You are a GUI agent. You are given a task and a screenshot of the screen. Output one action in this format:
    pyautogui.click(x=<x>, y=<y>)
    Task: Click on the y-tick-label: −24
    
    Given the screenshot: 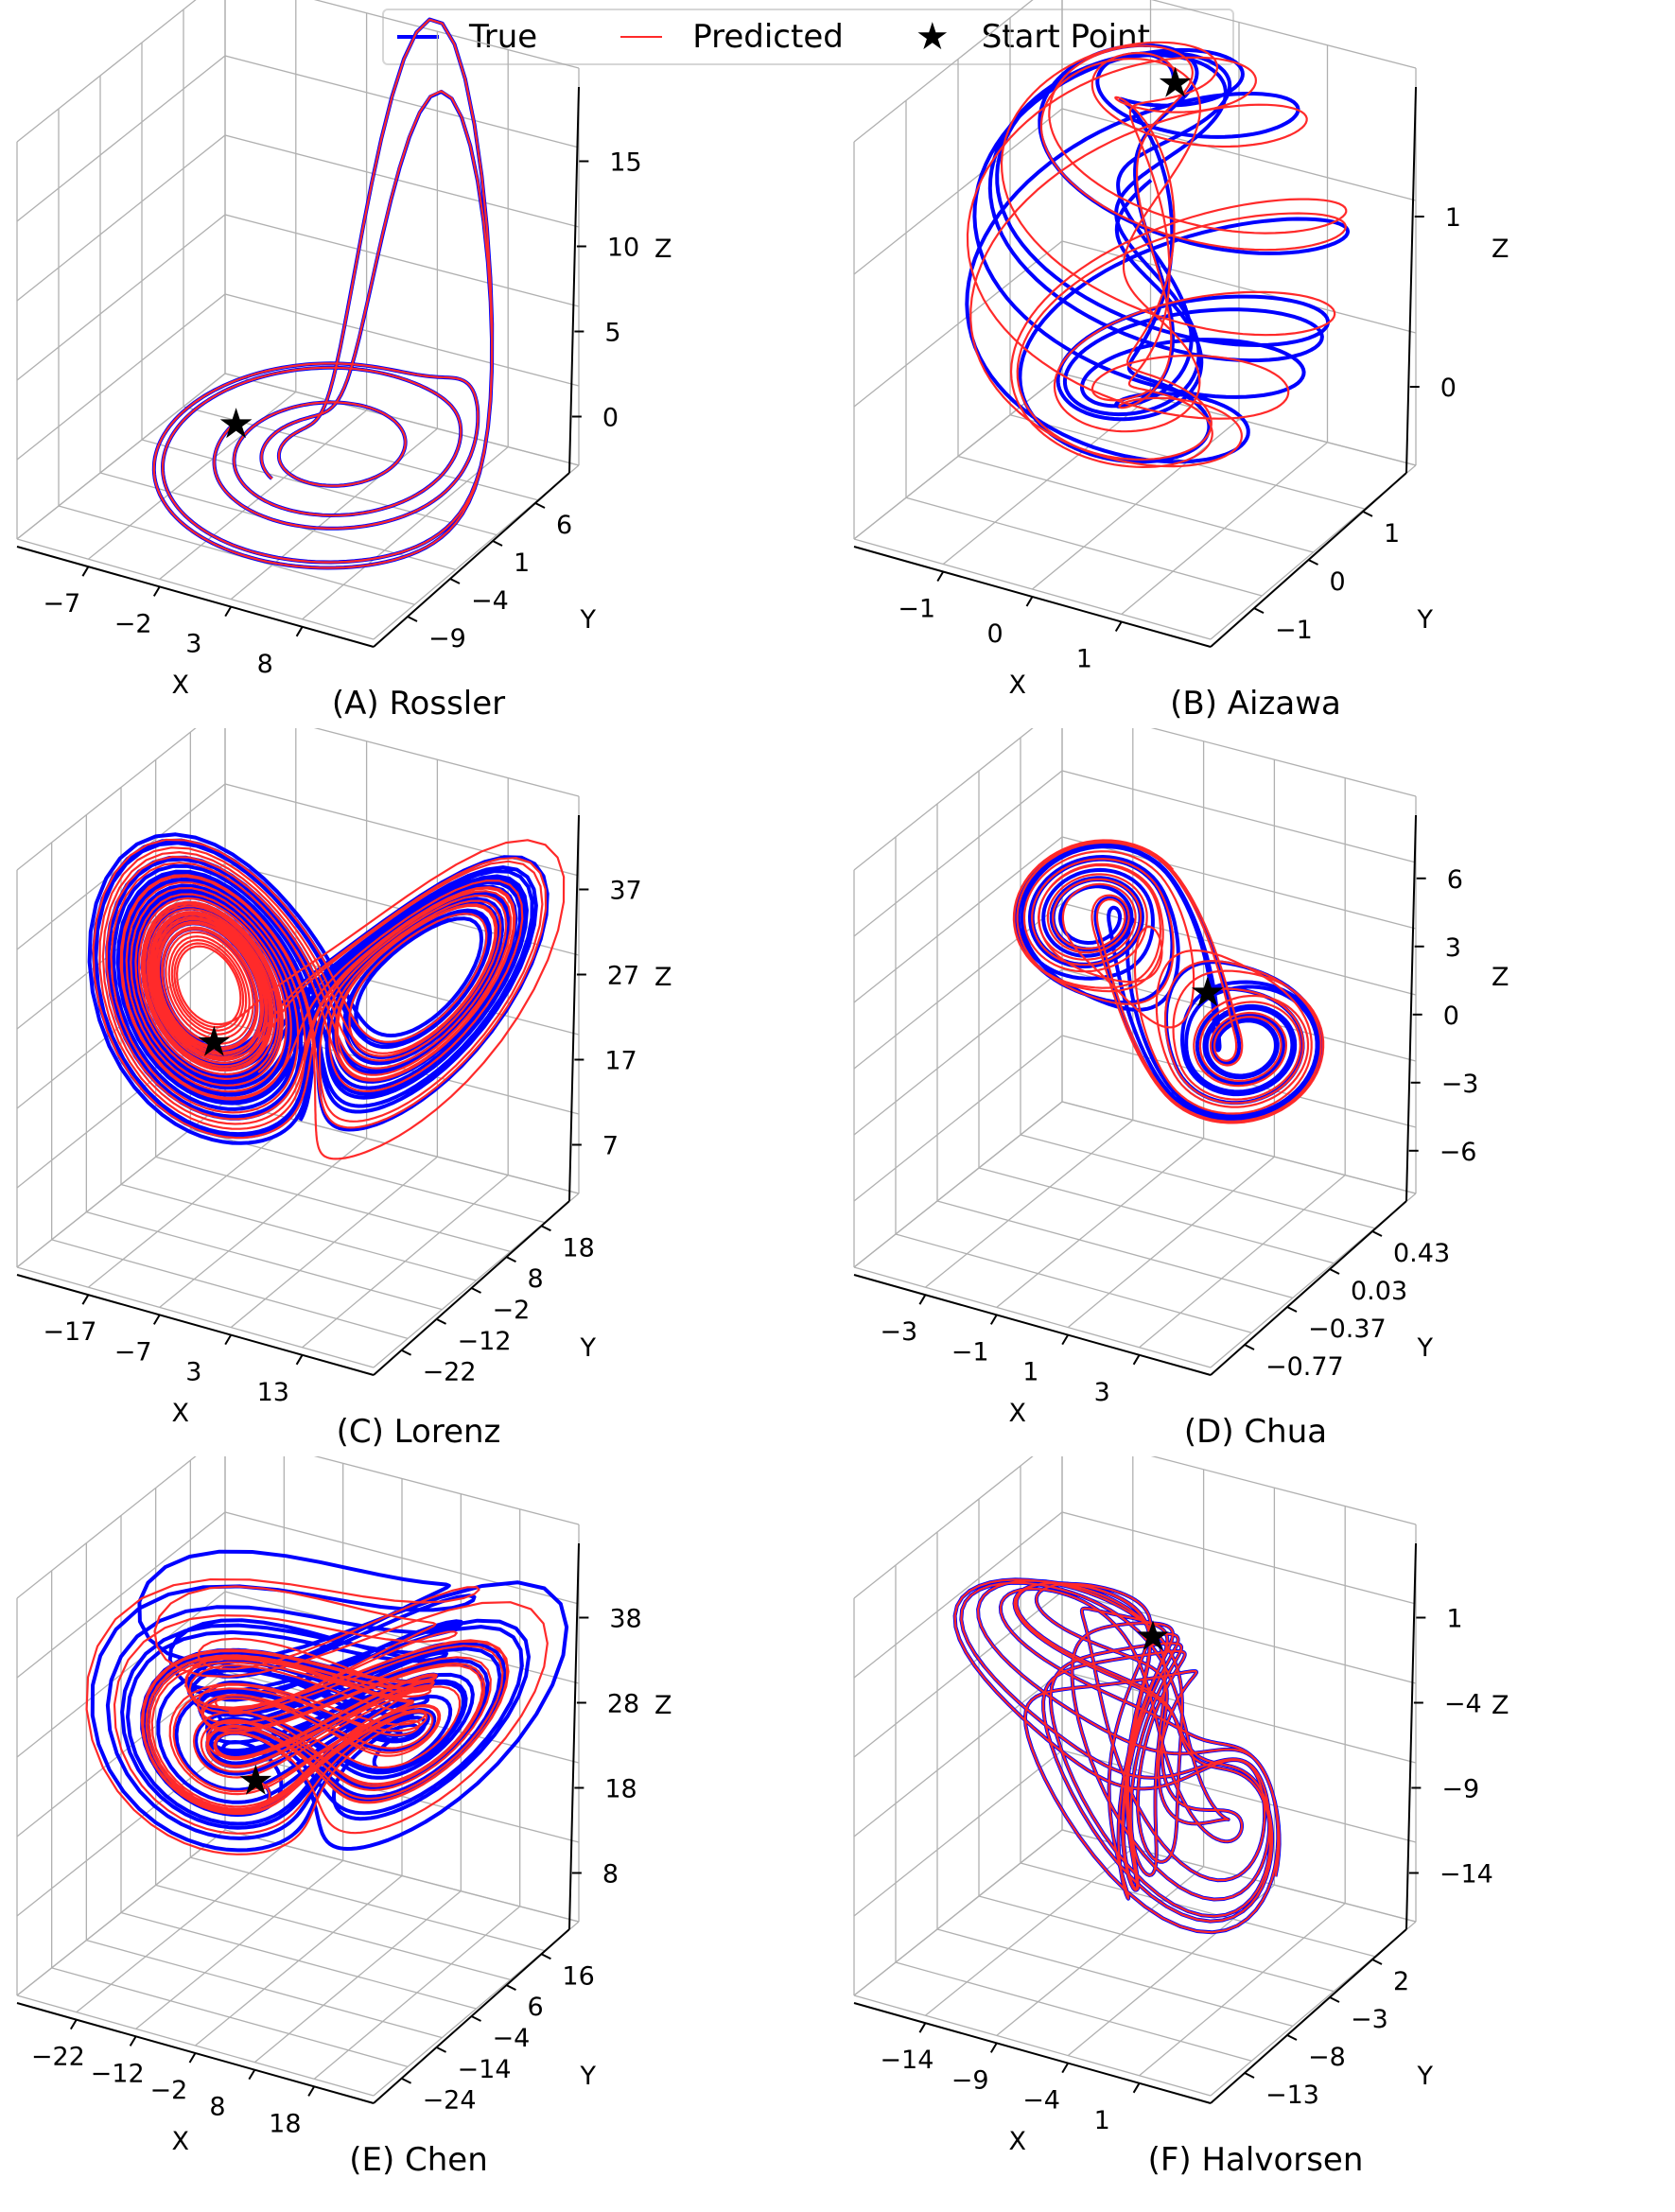 What is the action you would take?
    pyautogui.click(x=450, y=2101)
    